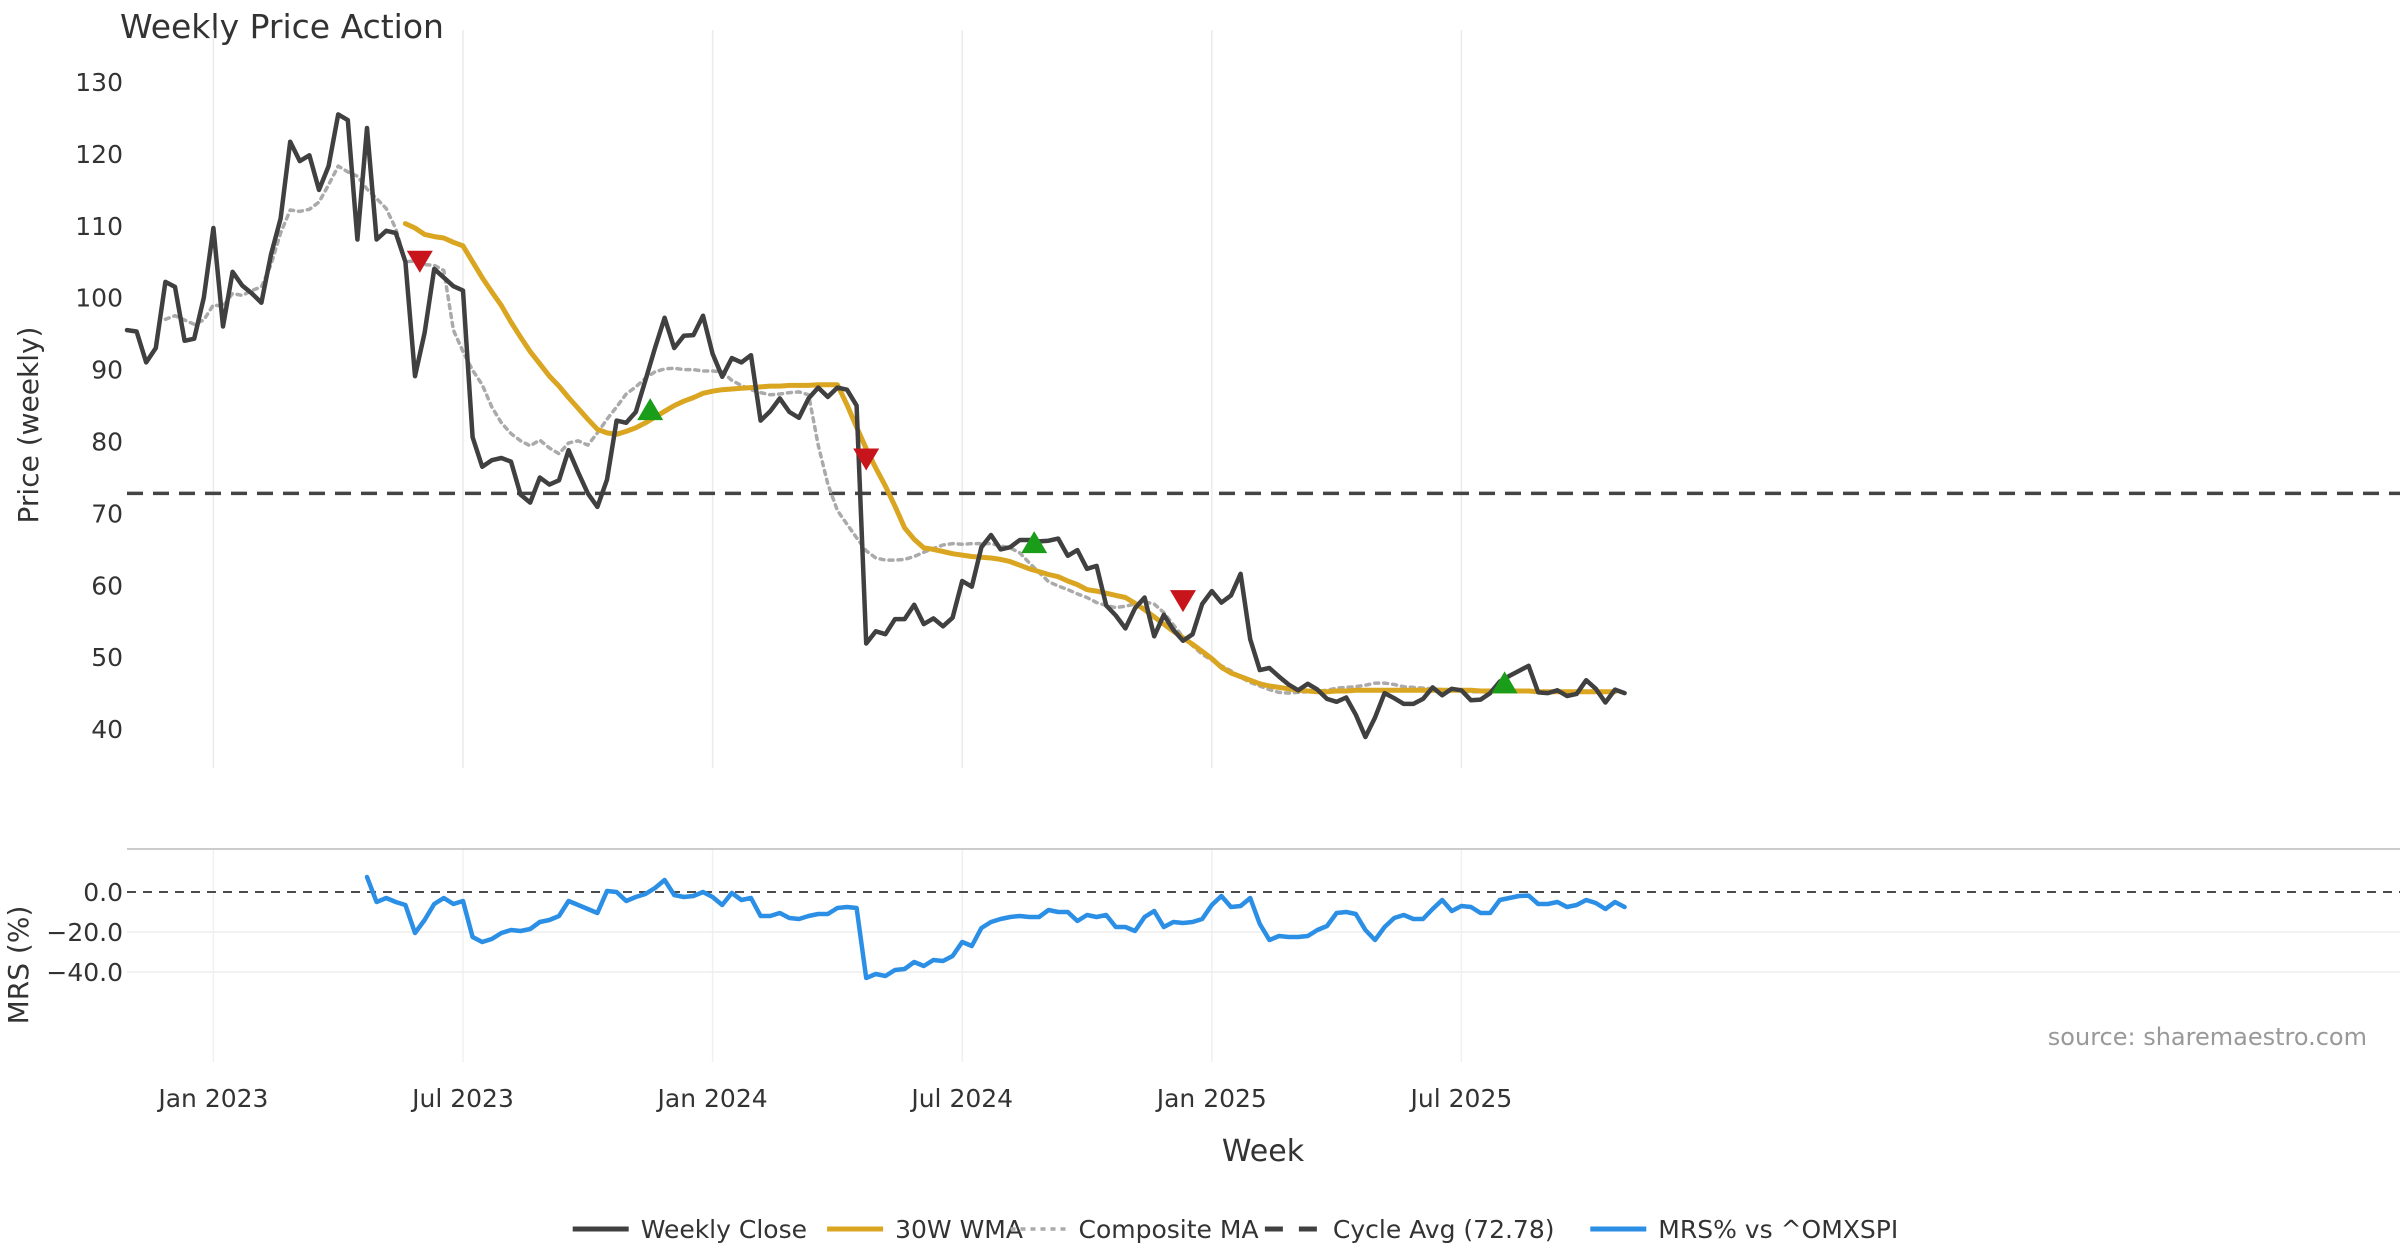 This screenshot has width=2400, height=1260. I want to click on mrs-y-ticks: 0.0 −20.0 −40.0, so click(84, 932).